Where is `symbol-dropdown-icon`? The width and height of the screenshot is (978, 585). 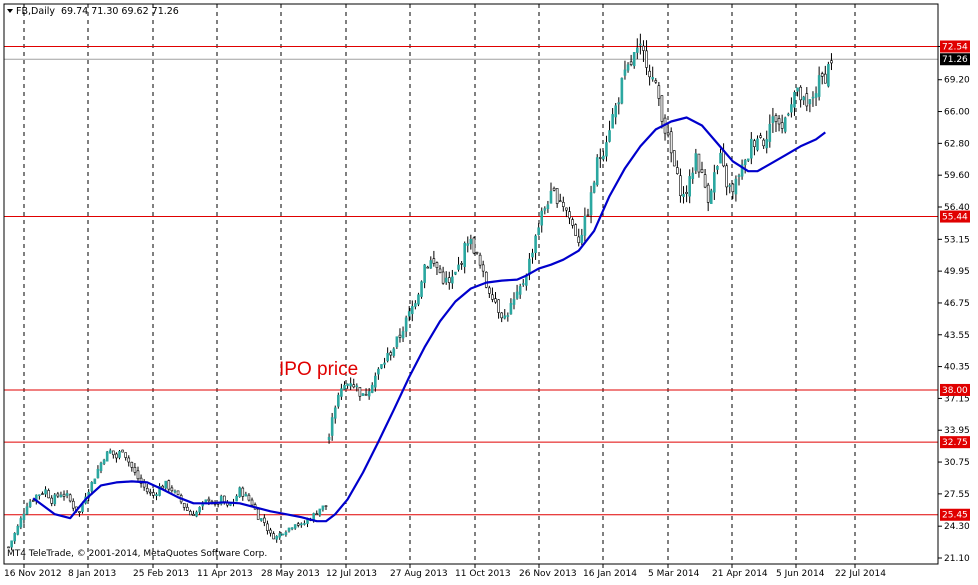 symbol-dropdown-icon is located at coordinates (10, 11).